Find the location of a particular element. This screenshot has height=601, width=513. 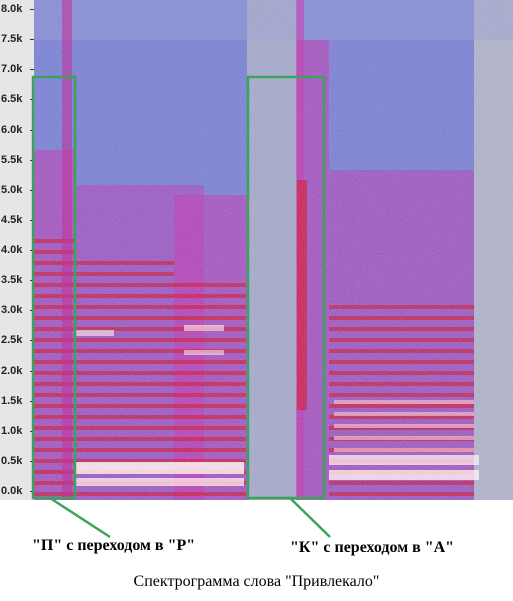

axis-tick-label: 7.5k is located at coordinates (16, 39).